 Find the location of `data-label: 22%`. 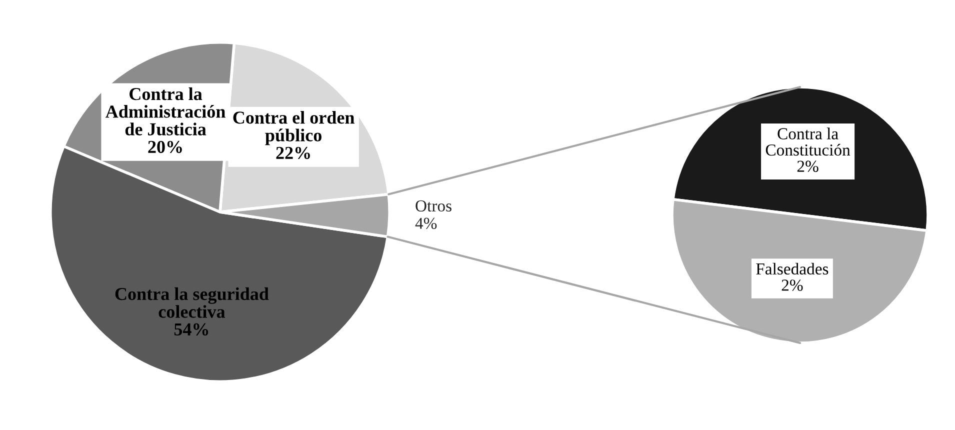

data-label: 22% is located at coordinates (293, 153).